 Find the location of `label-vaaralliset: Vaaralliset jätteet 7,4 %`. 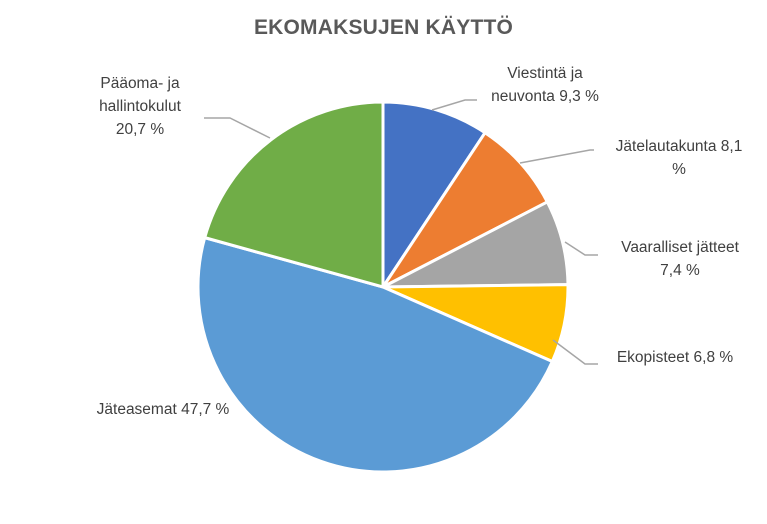

label-vaaralliset: Vaaralliset jätteet 7,4 % is located at coordinates (680, 259).